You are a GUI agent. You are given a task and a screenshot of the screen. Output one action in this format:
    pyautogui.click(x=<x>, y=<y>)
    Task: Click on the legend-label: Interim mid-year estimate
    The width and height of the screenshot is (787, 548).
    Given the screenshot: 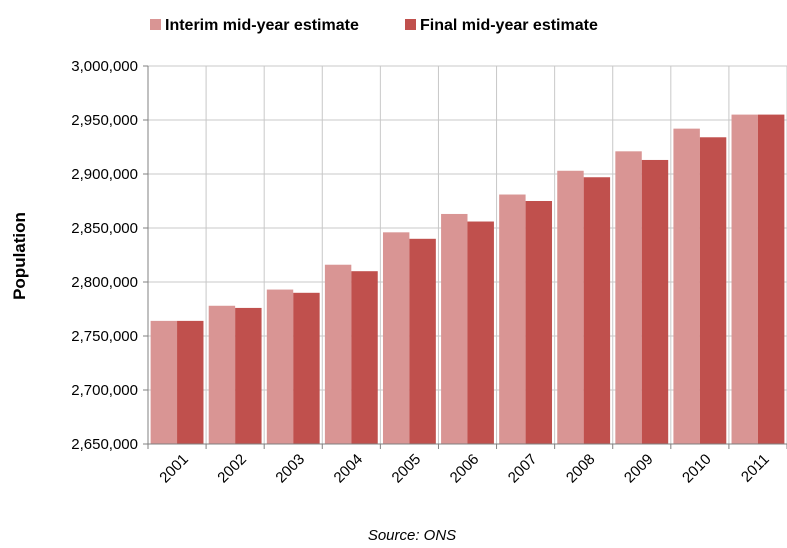 What is the action you would take?
    pyautogui.click(x=262, y=25)
    